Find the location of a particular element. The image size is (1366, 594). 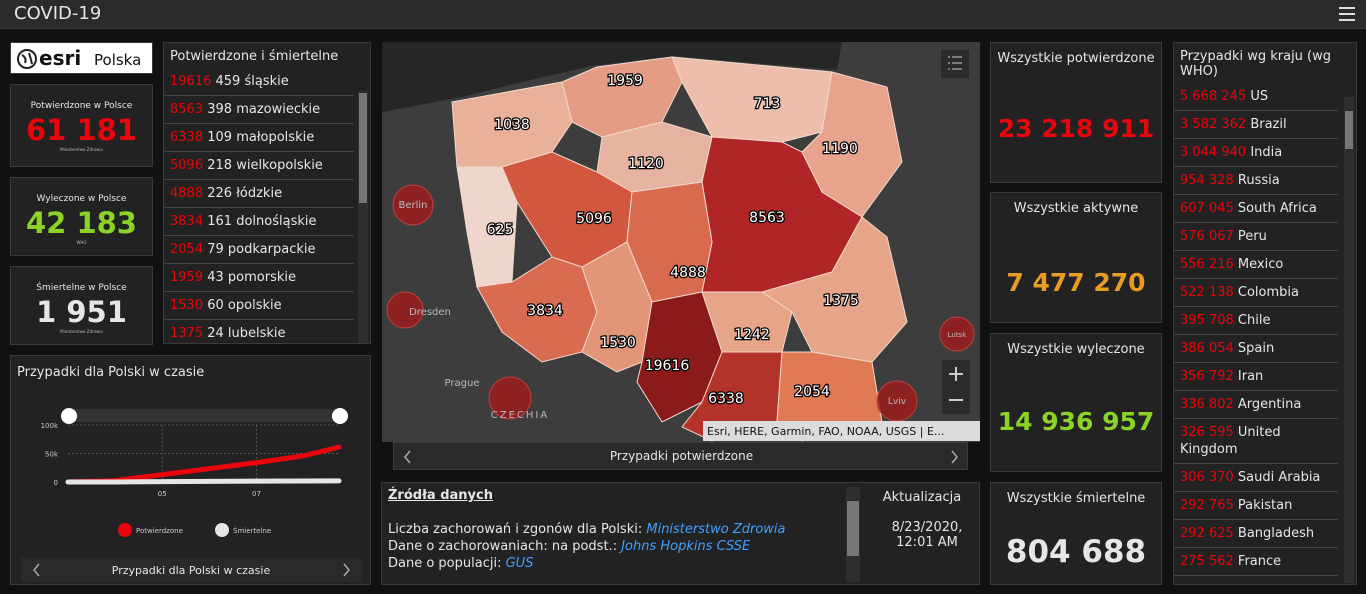

list-row: 5096 218 wielkopolskie is located at coordinates (259, 166).